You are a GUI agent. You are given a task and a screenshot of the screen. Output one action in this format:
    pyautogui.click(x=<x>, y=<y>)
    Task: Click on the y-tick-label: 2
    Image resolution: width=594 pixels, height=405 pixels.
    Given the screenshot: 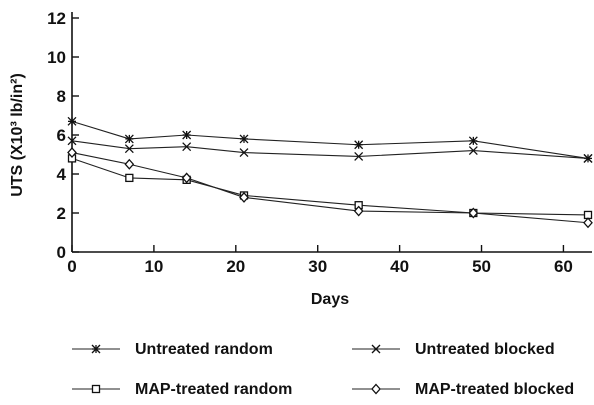 What is the action you would take?
    pyautogui.click(x=61, y=213)
    